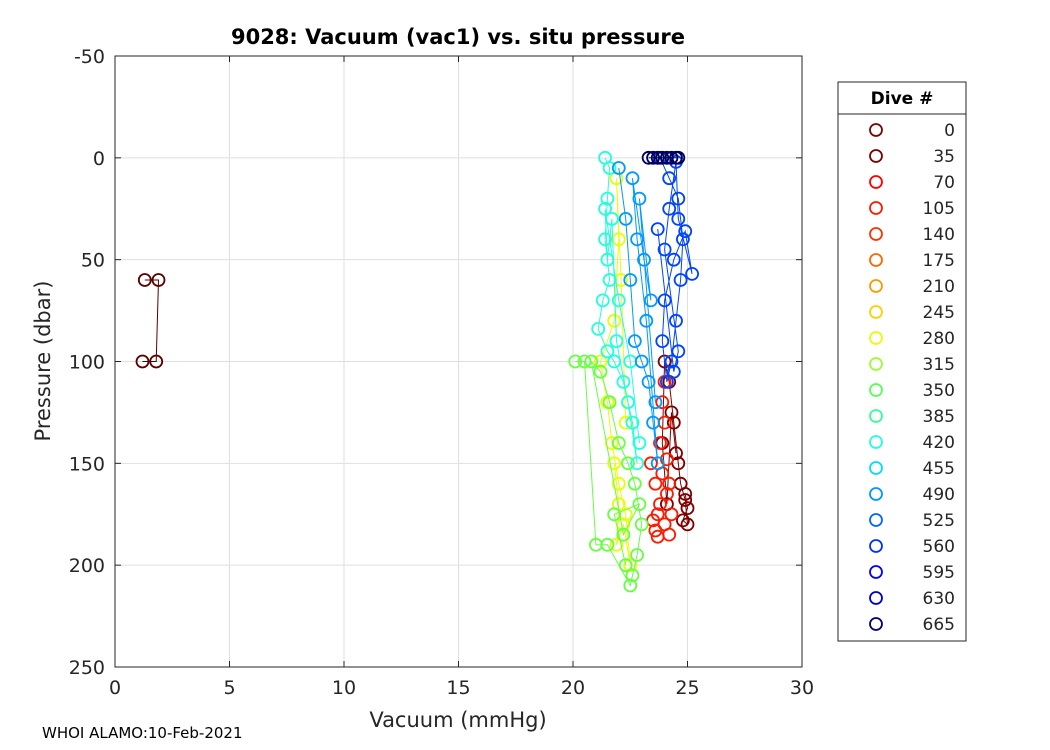 The width and height of the screenshot is (1050, 750). What do you see at coordinates (939, 287) in the screenshot?
I see `legend-label: 210` at bounding box center [939, 287].